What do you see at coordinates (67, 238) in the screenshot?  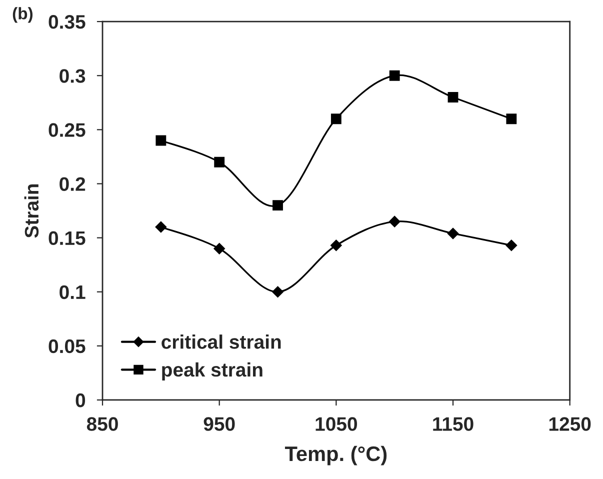 I see `y-tick-label: 0.15` at bounding box center [67, 238].